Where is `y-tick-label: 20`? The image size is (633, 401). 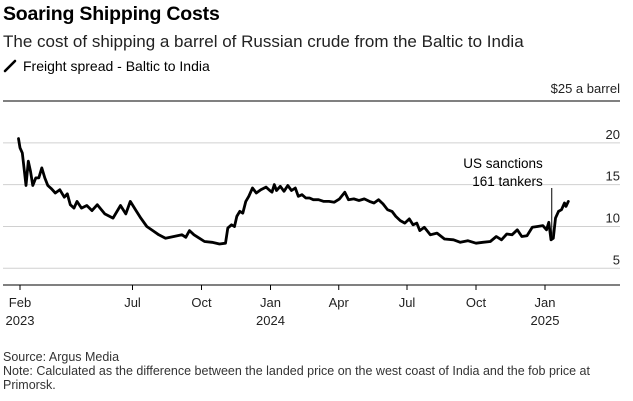
y-tick-label: 20 is located at coordinates (613, 134).